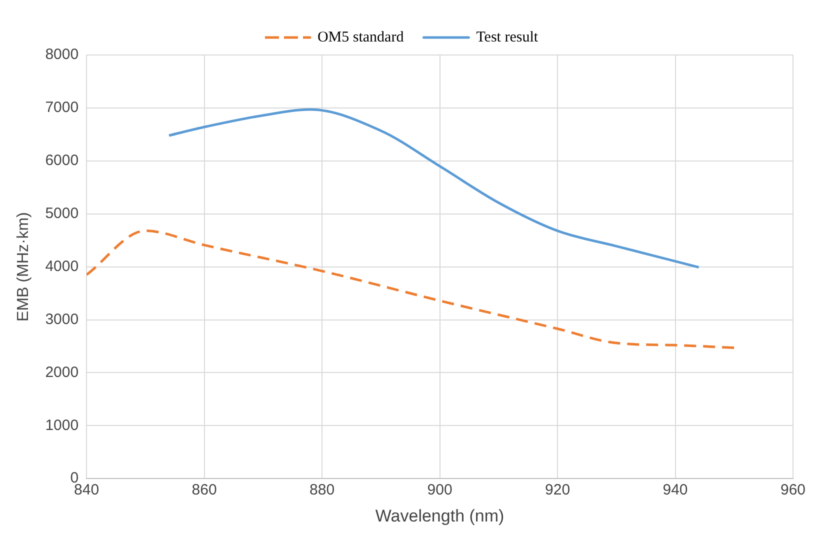 Image resolution: width=823 pixels, height=541 pixels. Describe the element at coordinates (62, 213) in the screenshot. I see `y-tick-label: 5000` at that location.